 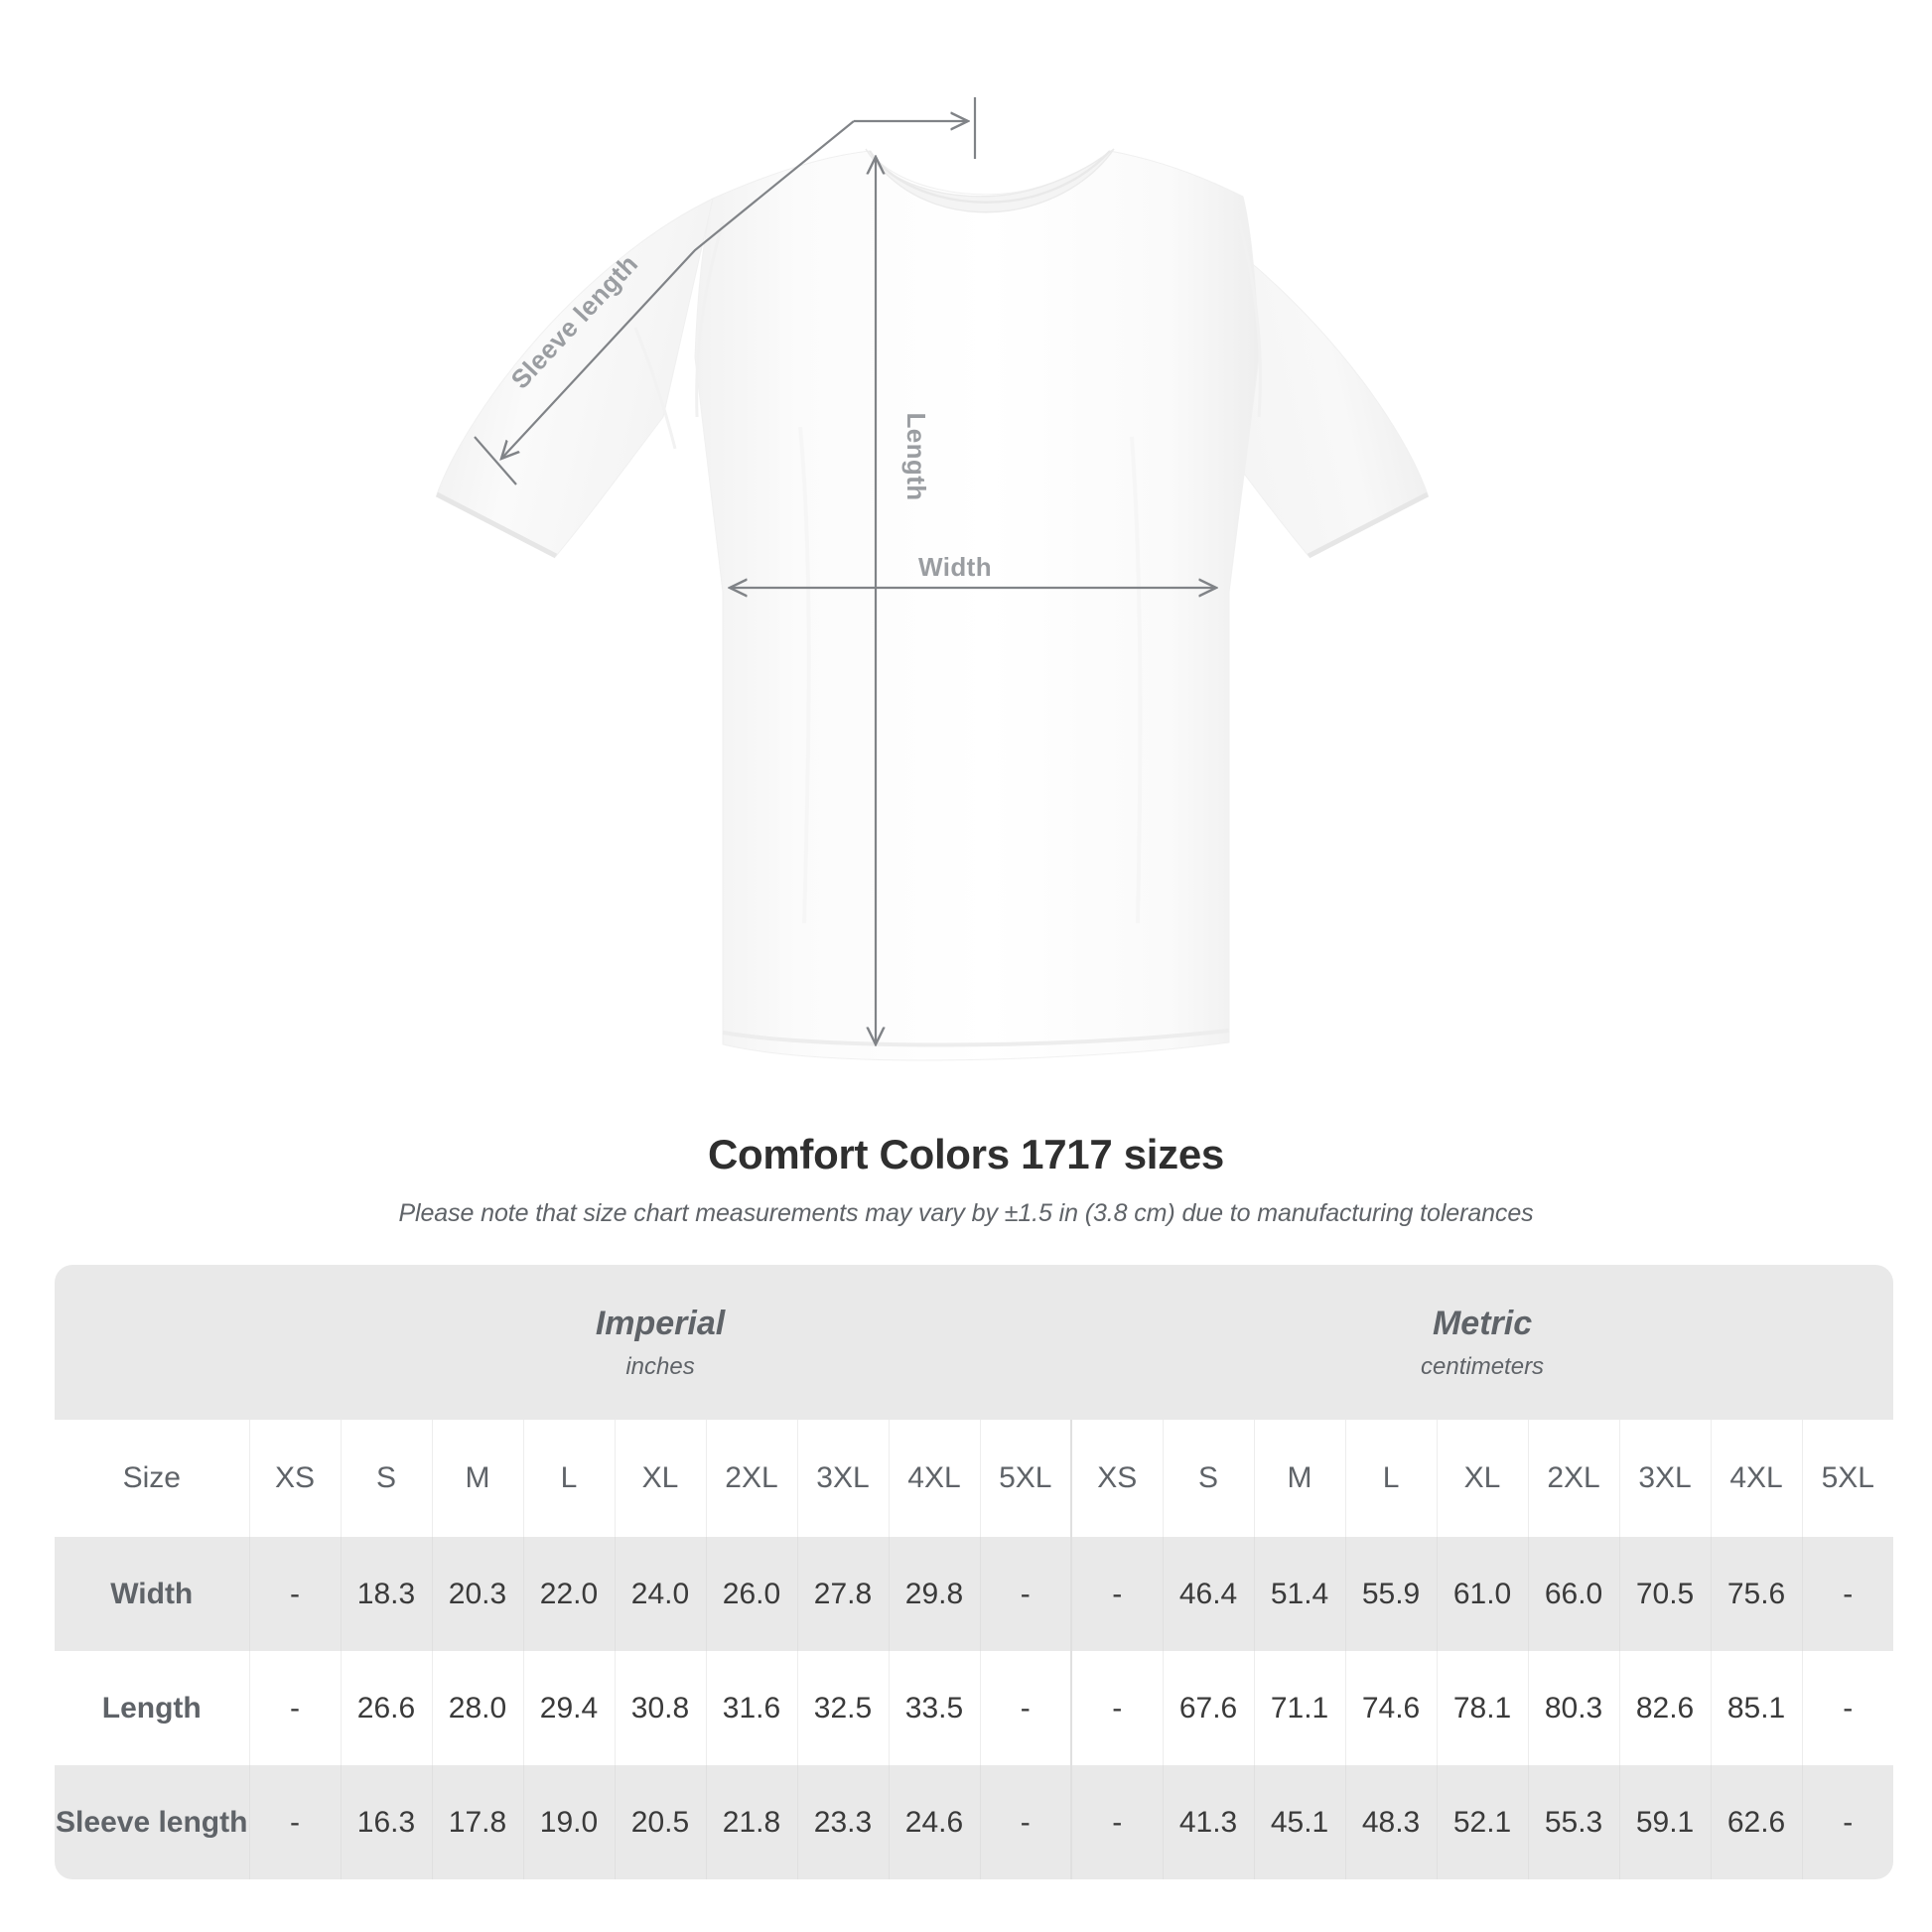 I want to click on cell-length-metric-xs: -, so click(x=1117, y=1708).